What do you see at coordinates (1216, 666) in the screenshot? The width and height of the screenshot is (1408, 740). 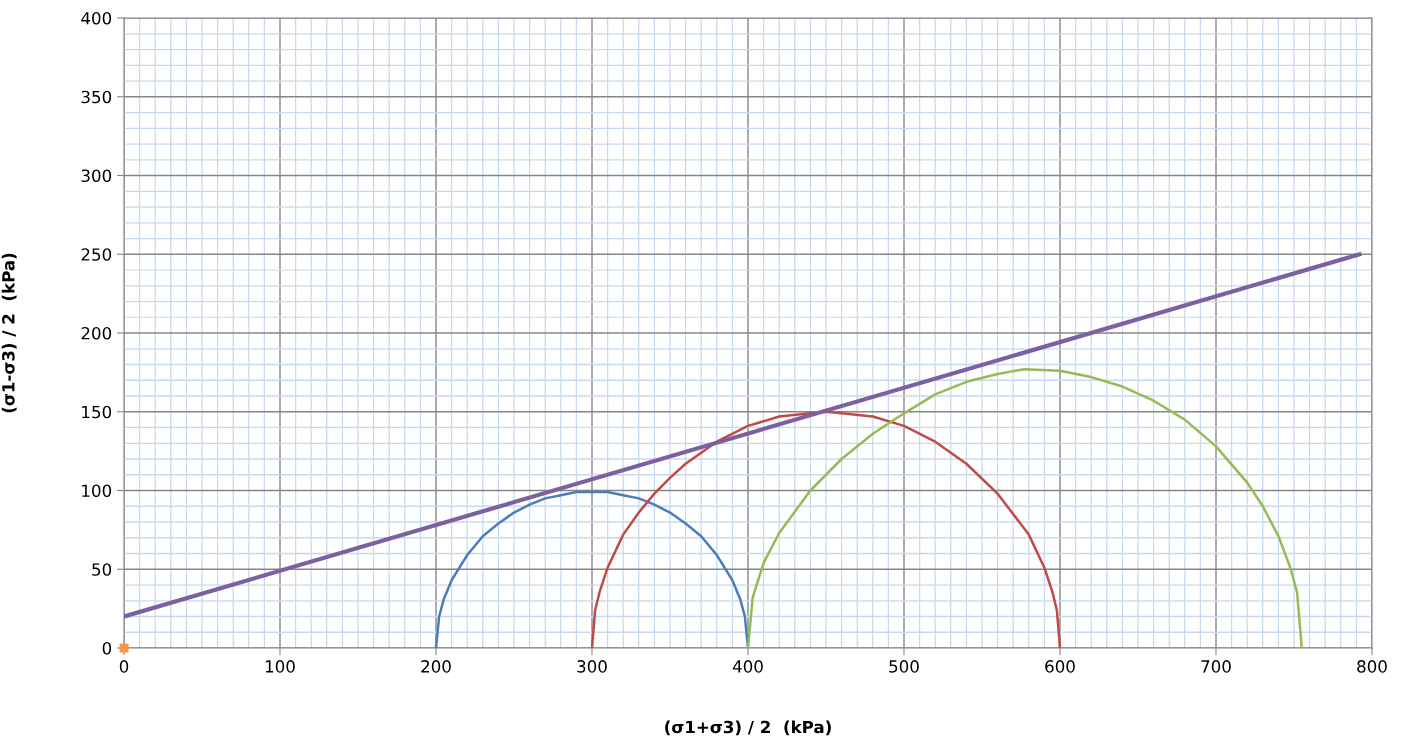 I see `x-tick-label: 700` at bounding box center [1216, 666].